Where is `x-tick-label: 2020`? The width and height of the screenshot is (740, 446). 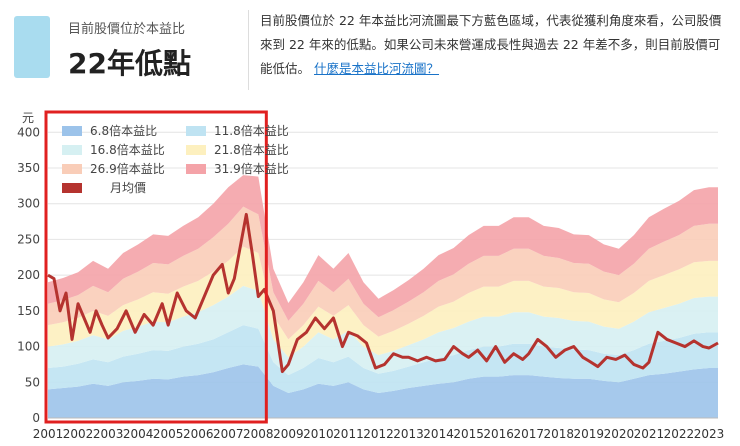 x-tick-label: 2020 is located at coordinates (619, 434).